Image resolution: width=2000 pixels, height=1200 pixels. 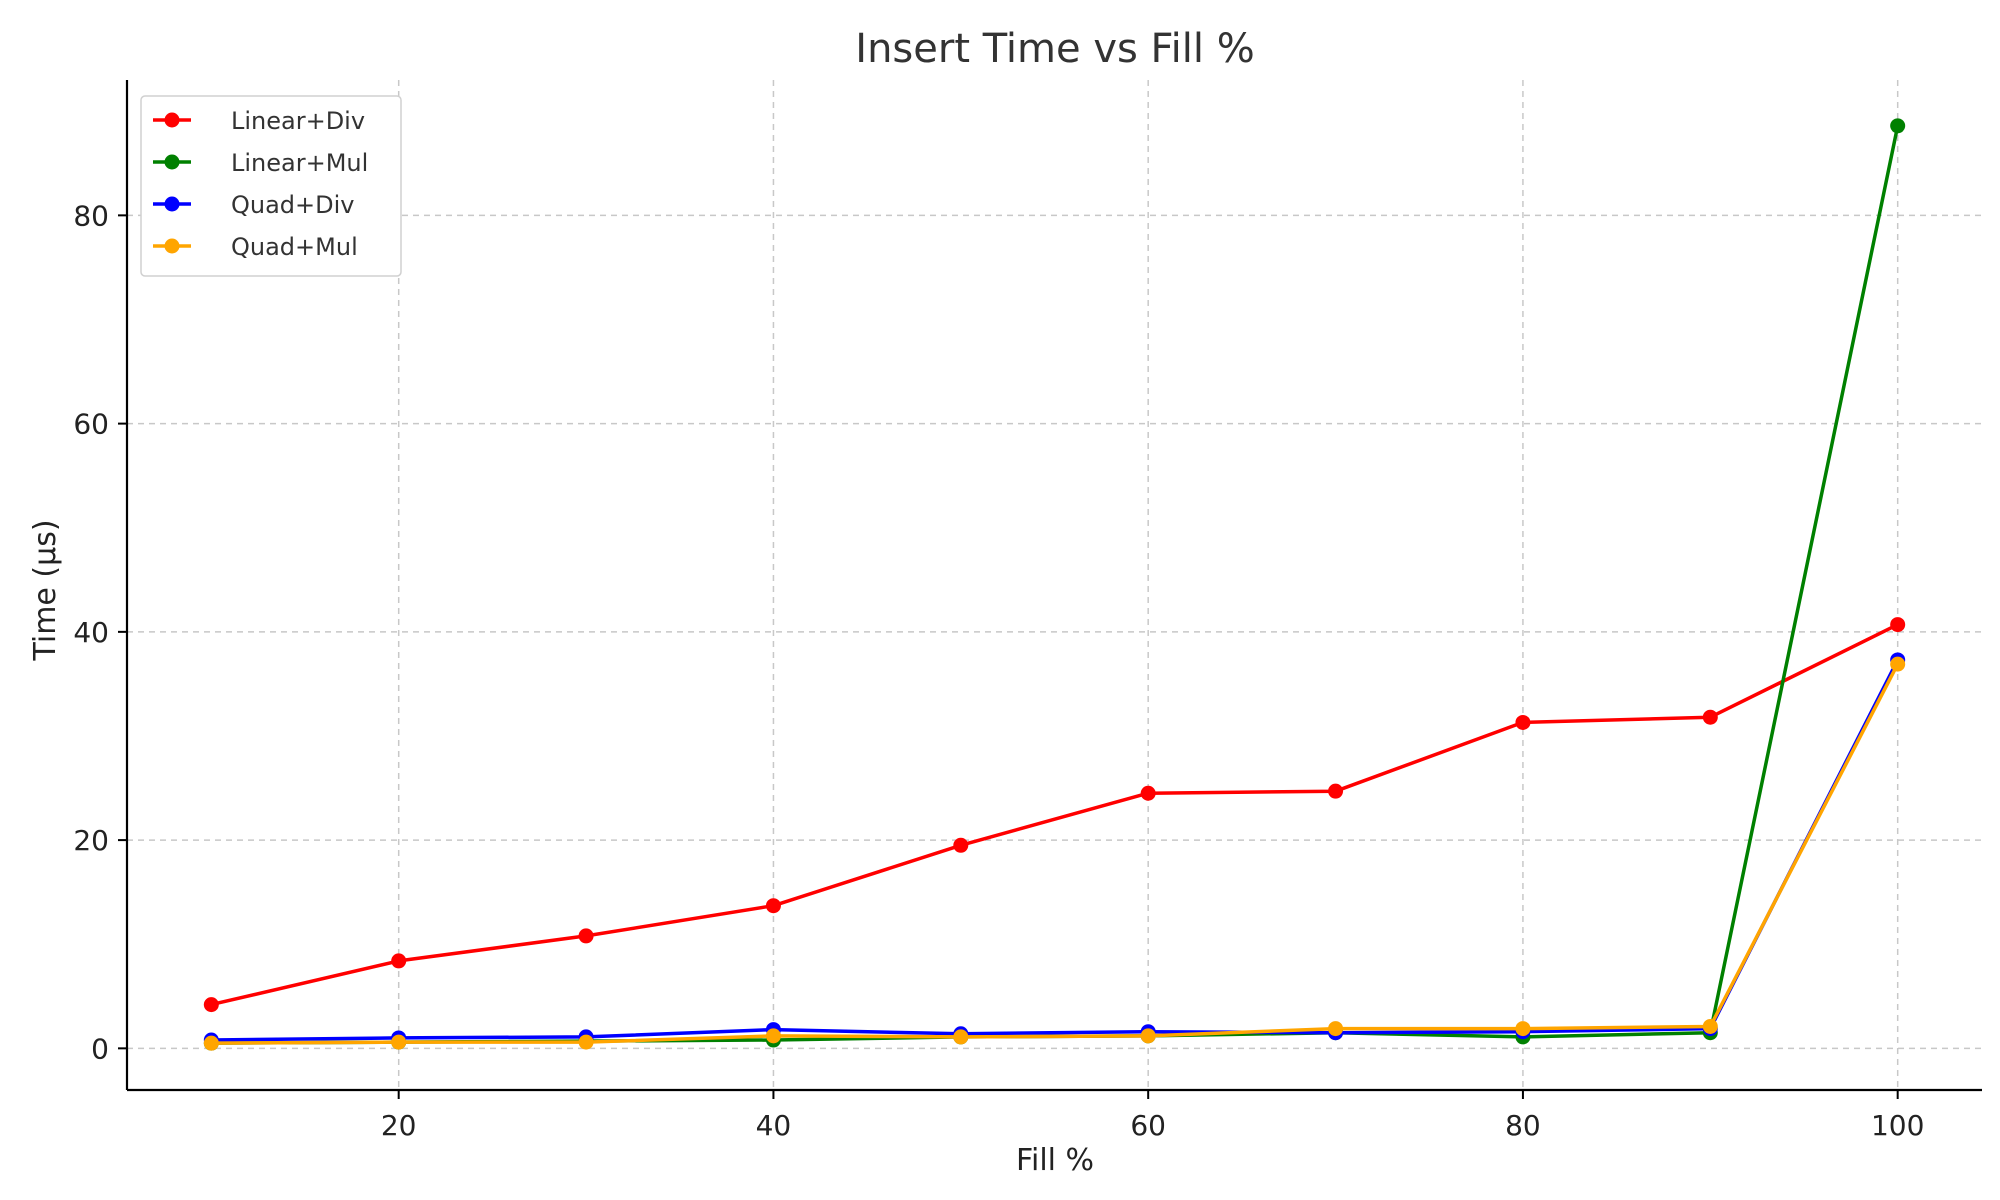 I want to click on x-tick-label: 20, so click(x=399, y=1125).